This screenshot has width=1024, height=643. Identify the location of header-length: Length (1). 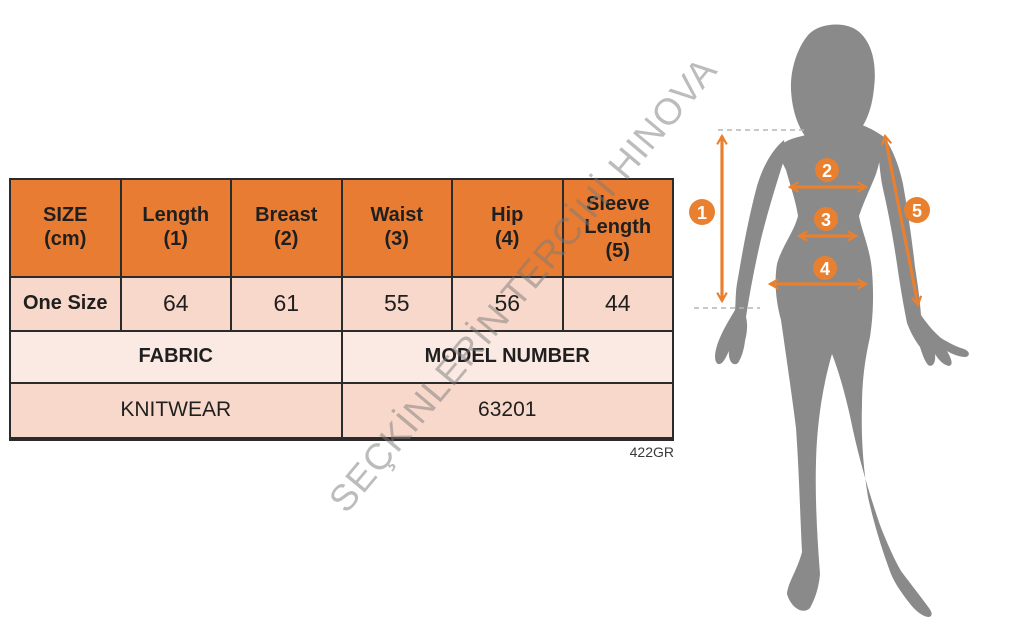
(175, 228).